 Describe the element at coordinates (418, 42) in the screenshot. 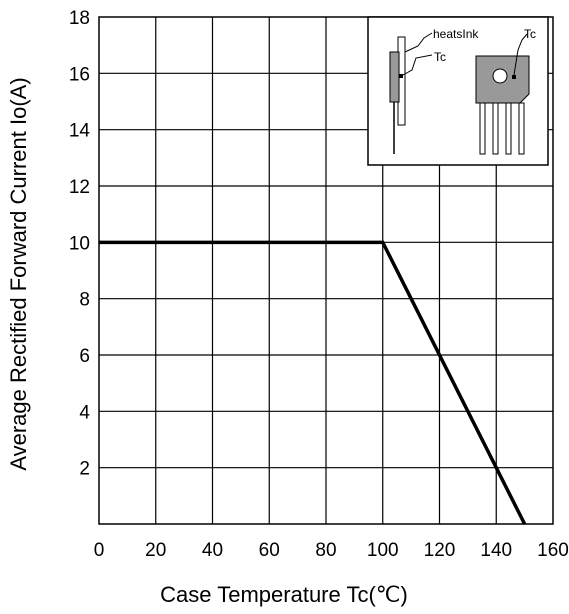

I see `heatsink-leader` at that location.